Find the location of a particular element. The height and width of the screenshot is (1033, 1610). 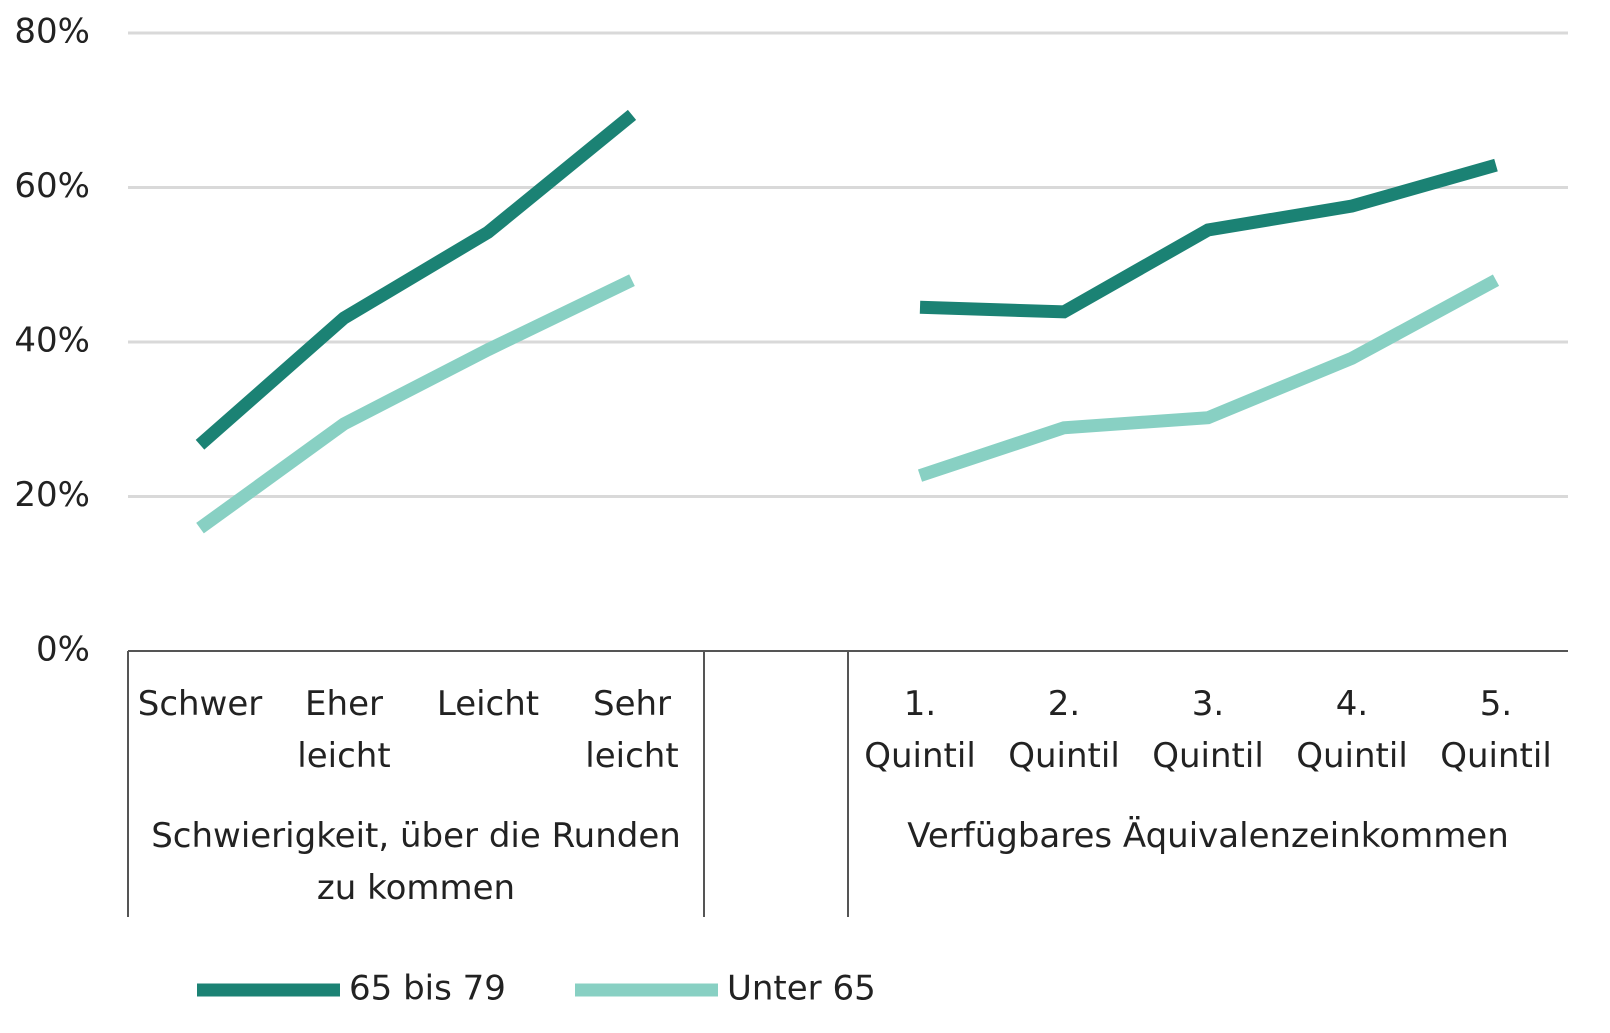

legend-label: Unter 65 is located at coordinates (801, 989).